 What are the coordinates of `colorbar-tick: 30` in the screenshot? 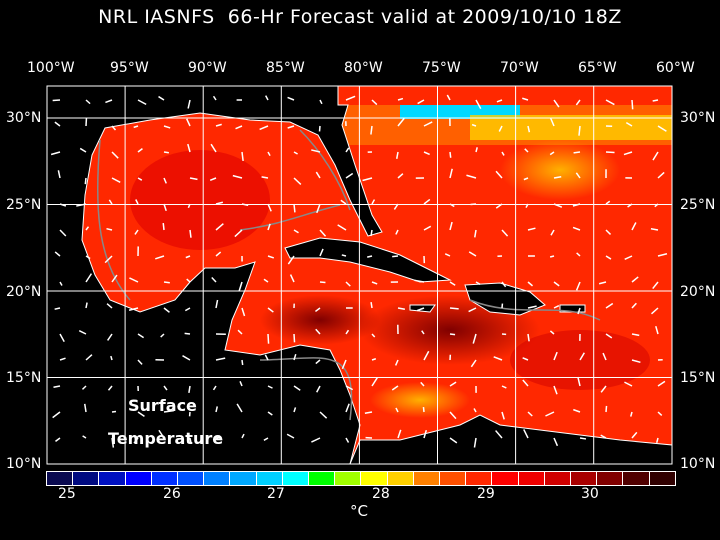 It's located at (590, 494).